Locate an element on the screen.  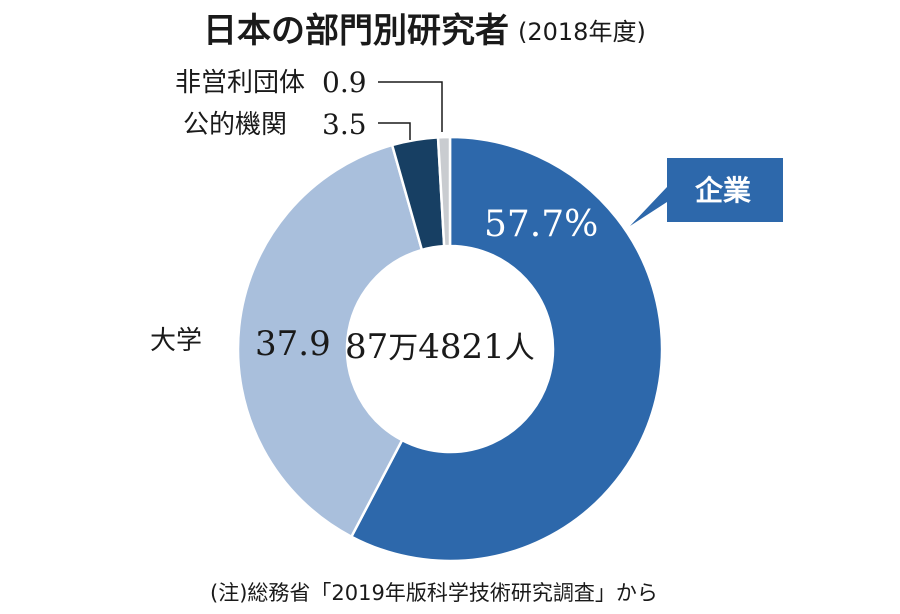
chart-title: 日本の部門別研究者 is located at coordinates (356, 31).